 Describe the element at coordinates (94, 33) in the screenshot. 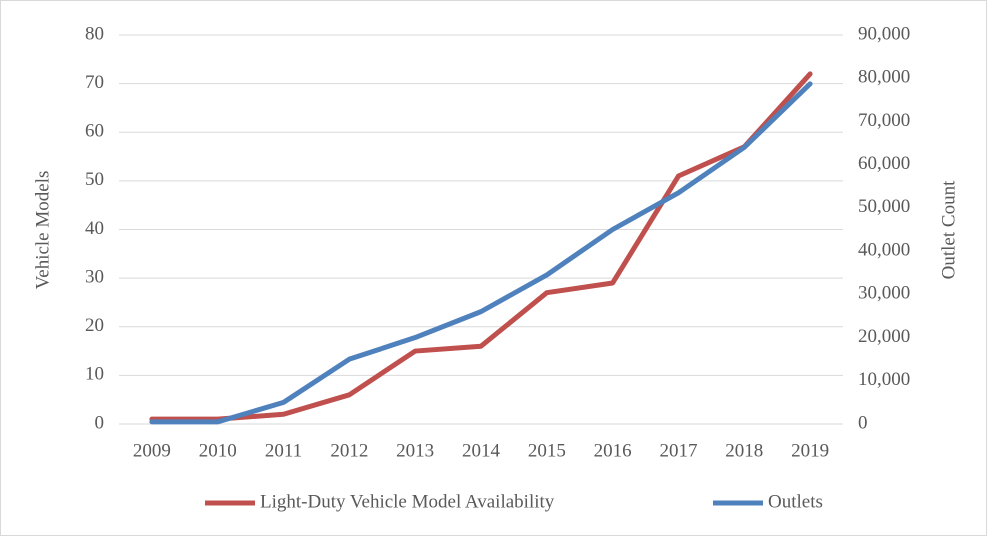

I see `y-tick-label: 80` at that location.